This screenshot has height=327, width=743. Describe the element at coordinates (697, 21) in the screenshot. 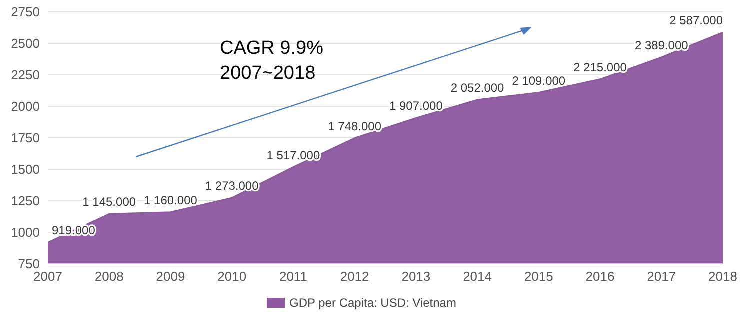

I see `data-label: 2 587.000` at that location.